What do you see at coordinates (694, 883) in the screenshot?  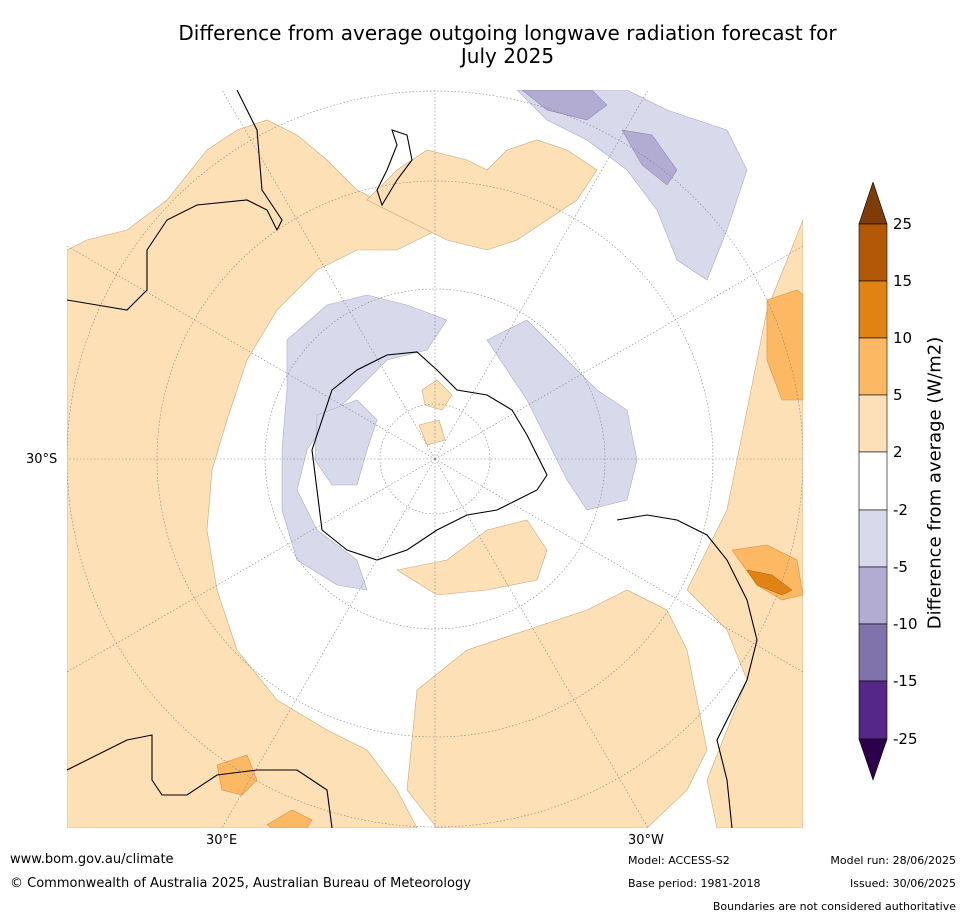 I see `footer-base-period: Base period: 1981-2018` at bounding box center [694, 883].